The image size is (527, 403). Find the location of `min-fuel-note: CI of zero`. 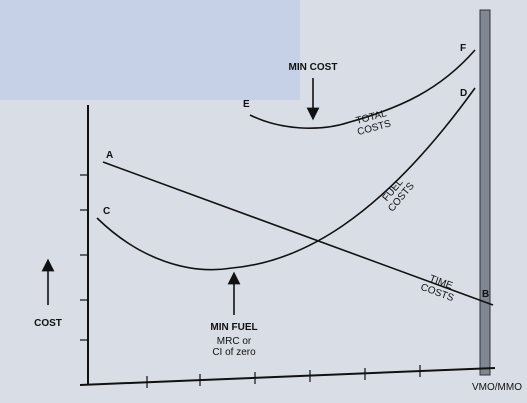

min-fuel-note: CI of zero is located at coordinates (234, 352).